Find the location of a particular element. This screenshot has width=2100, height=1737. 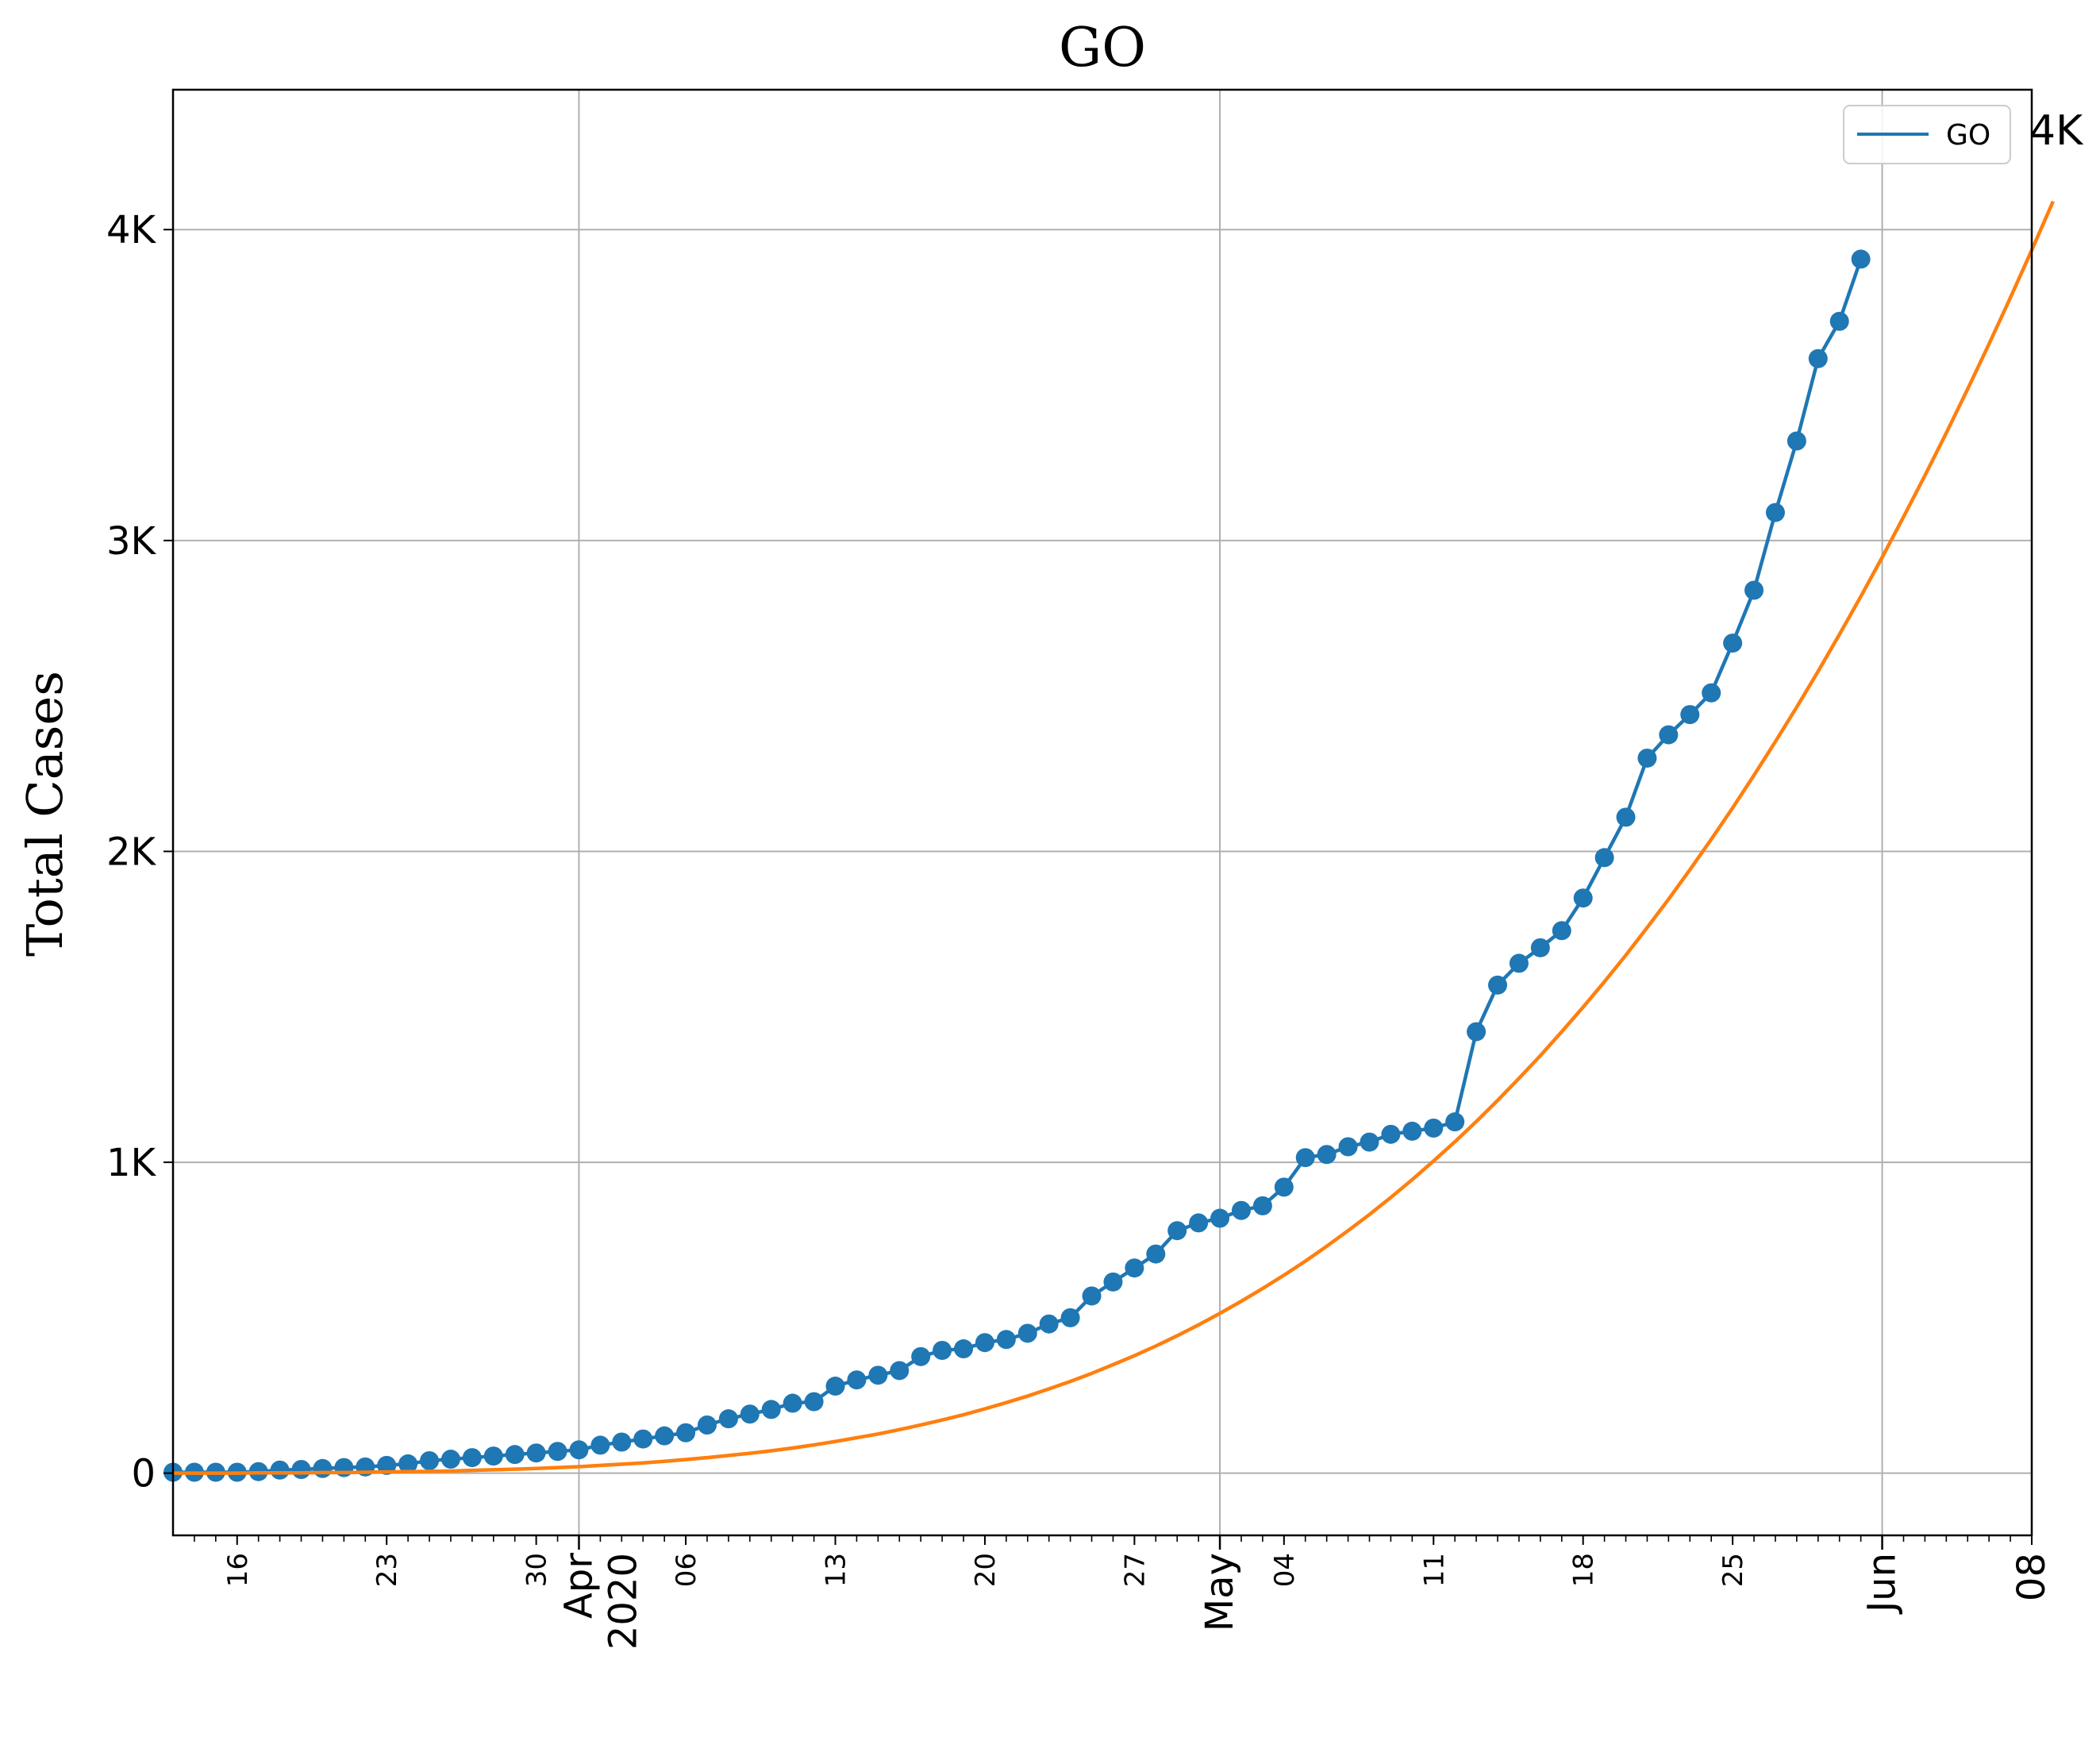

y-tick-label: 2K is located at coordinates (131, 852).